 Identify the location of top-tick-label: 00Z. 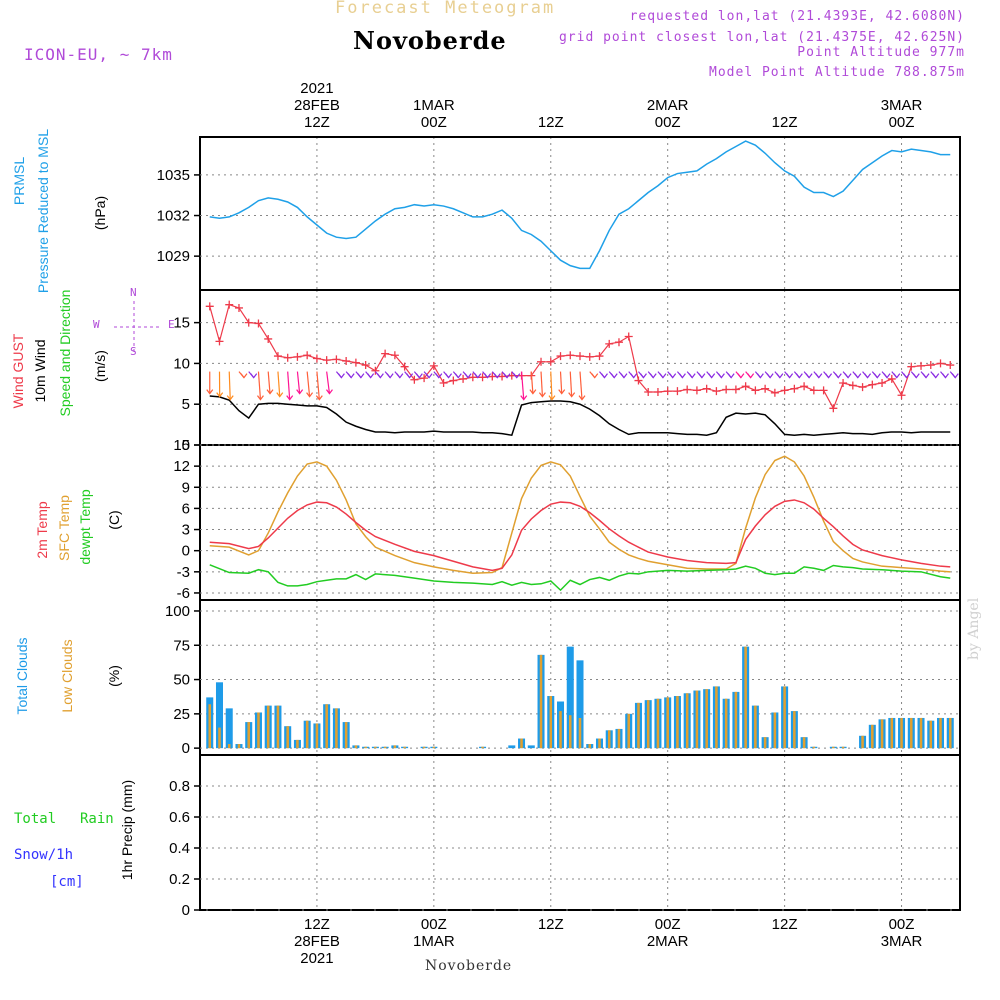
(434, 122).